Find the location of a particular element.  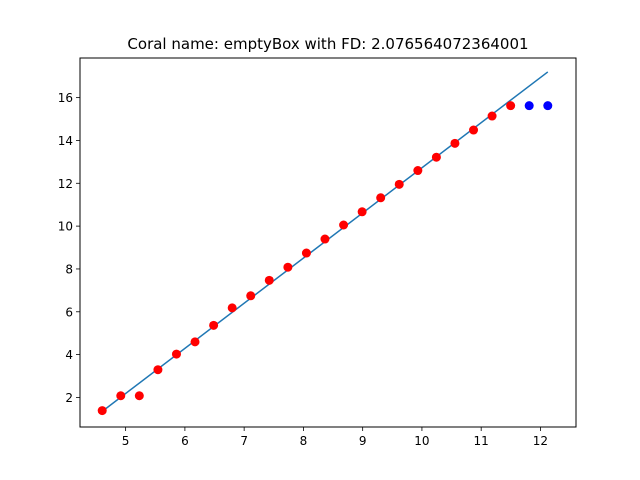

x-tick-label: 9 is located at coordinates (363, 441).